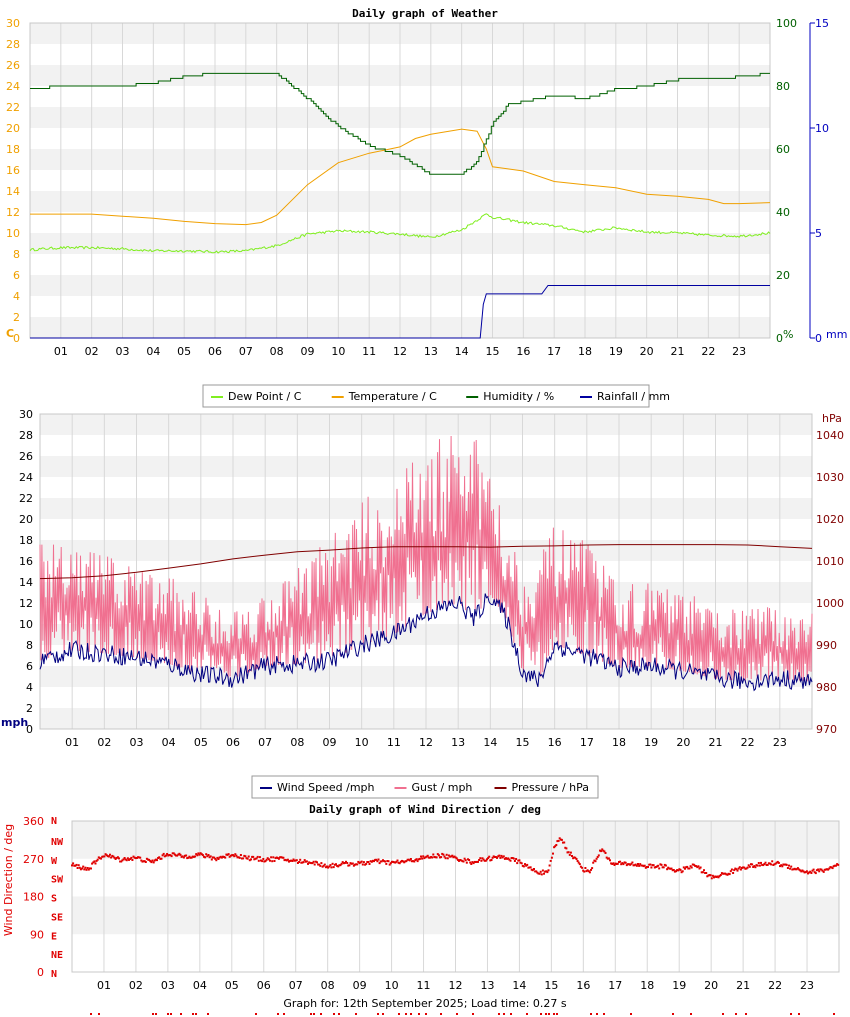 The height and width of the screenshot is (1017, 850). Describe the element at coordinates (57, 955) in the screenshot. I see `direction-compass-label: NE` at that location.